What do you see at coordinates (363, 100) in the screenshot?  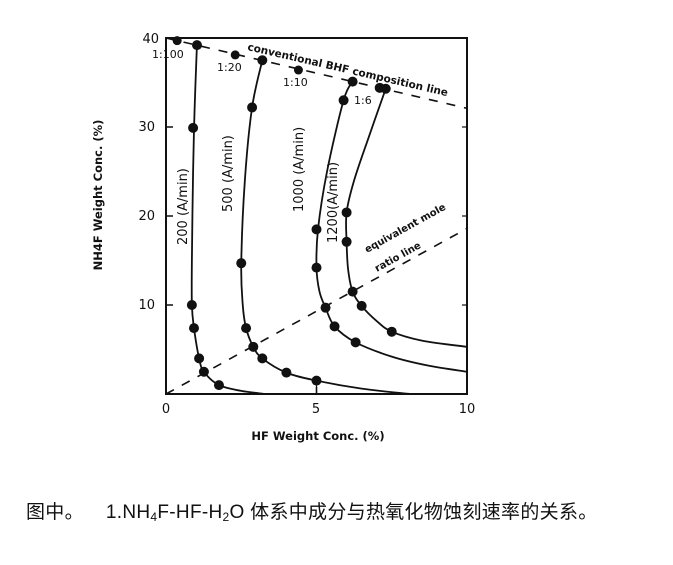 I see `ratio-label-1-6: 1:6` at bounding box center [363, 100].